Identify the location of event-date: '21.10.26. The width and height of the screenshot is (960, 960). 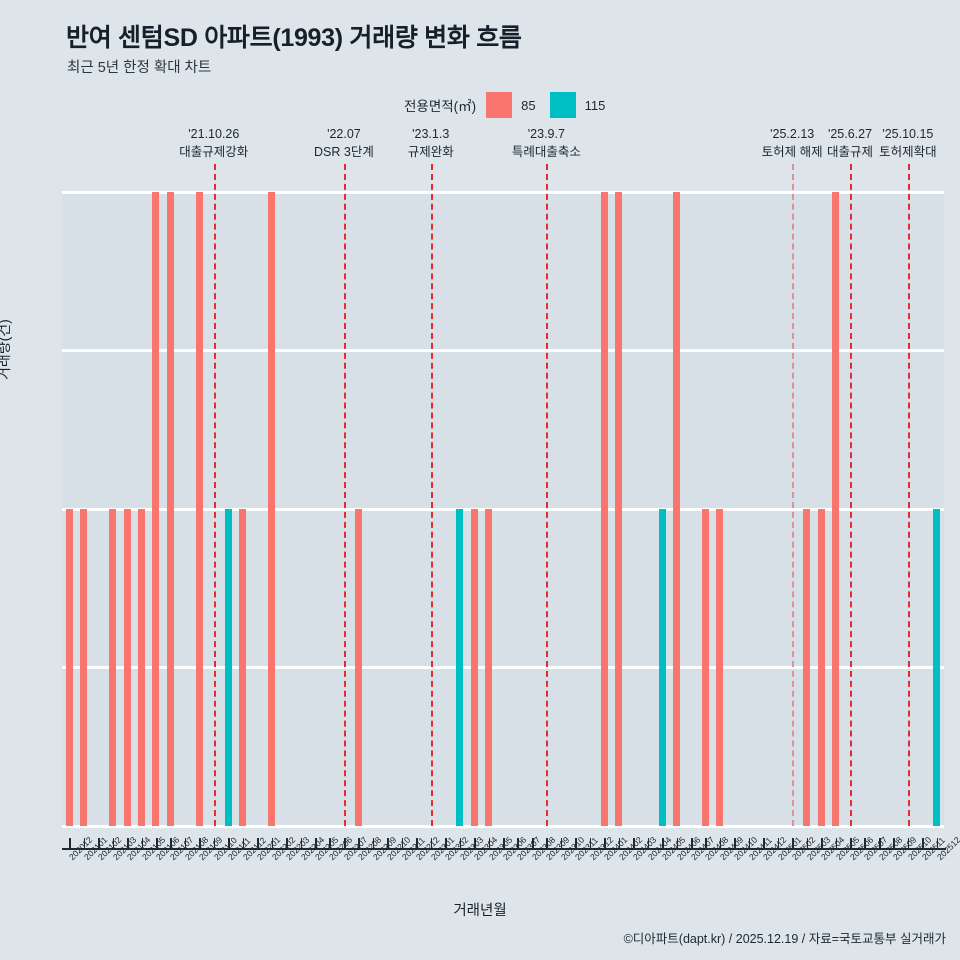
(214, 134).